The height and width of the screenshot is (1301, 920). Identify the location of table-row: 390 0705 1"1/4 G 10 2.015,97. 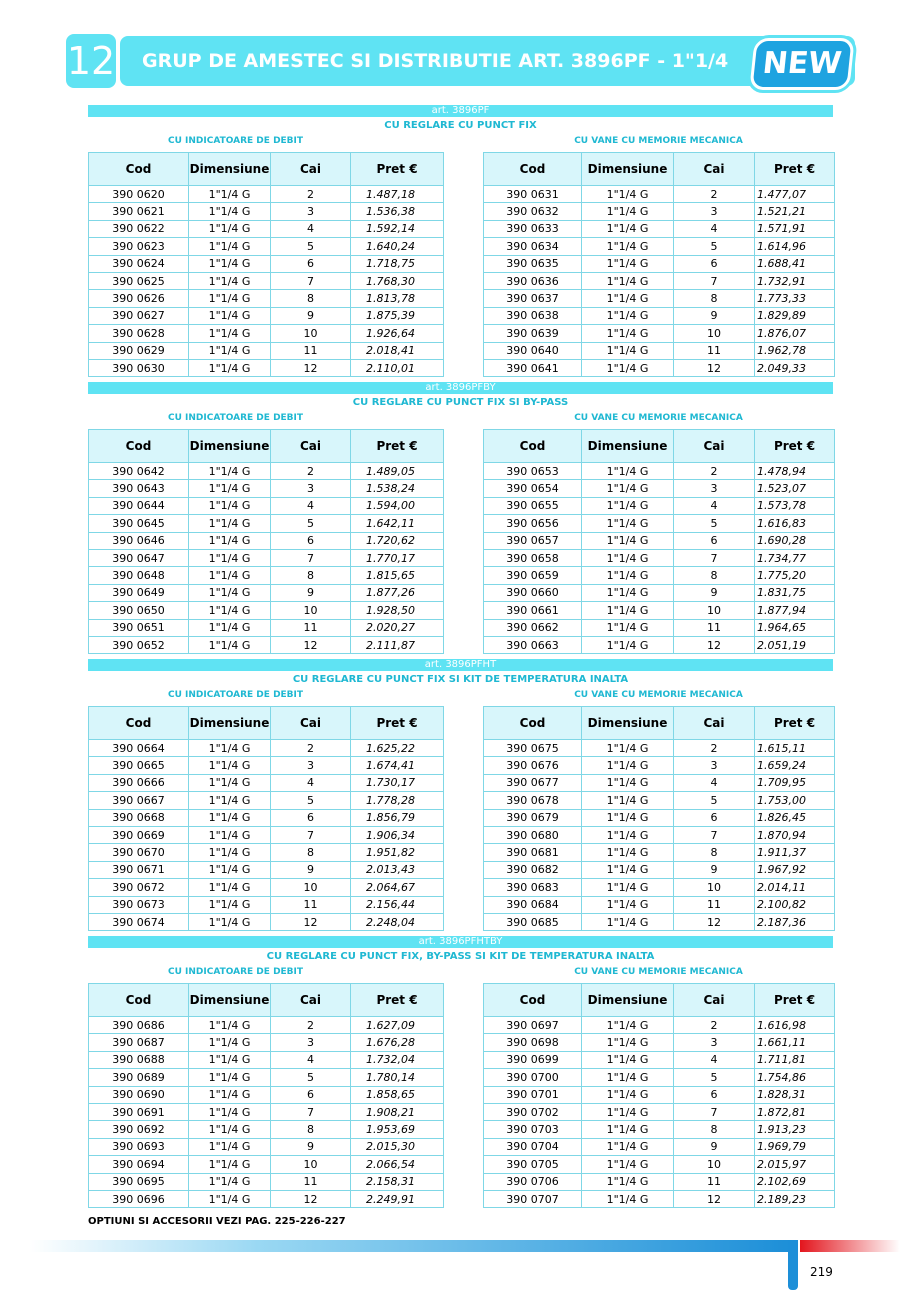
(659, 1164).